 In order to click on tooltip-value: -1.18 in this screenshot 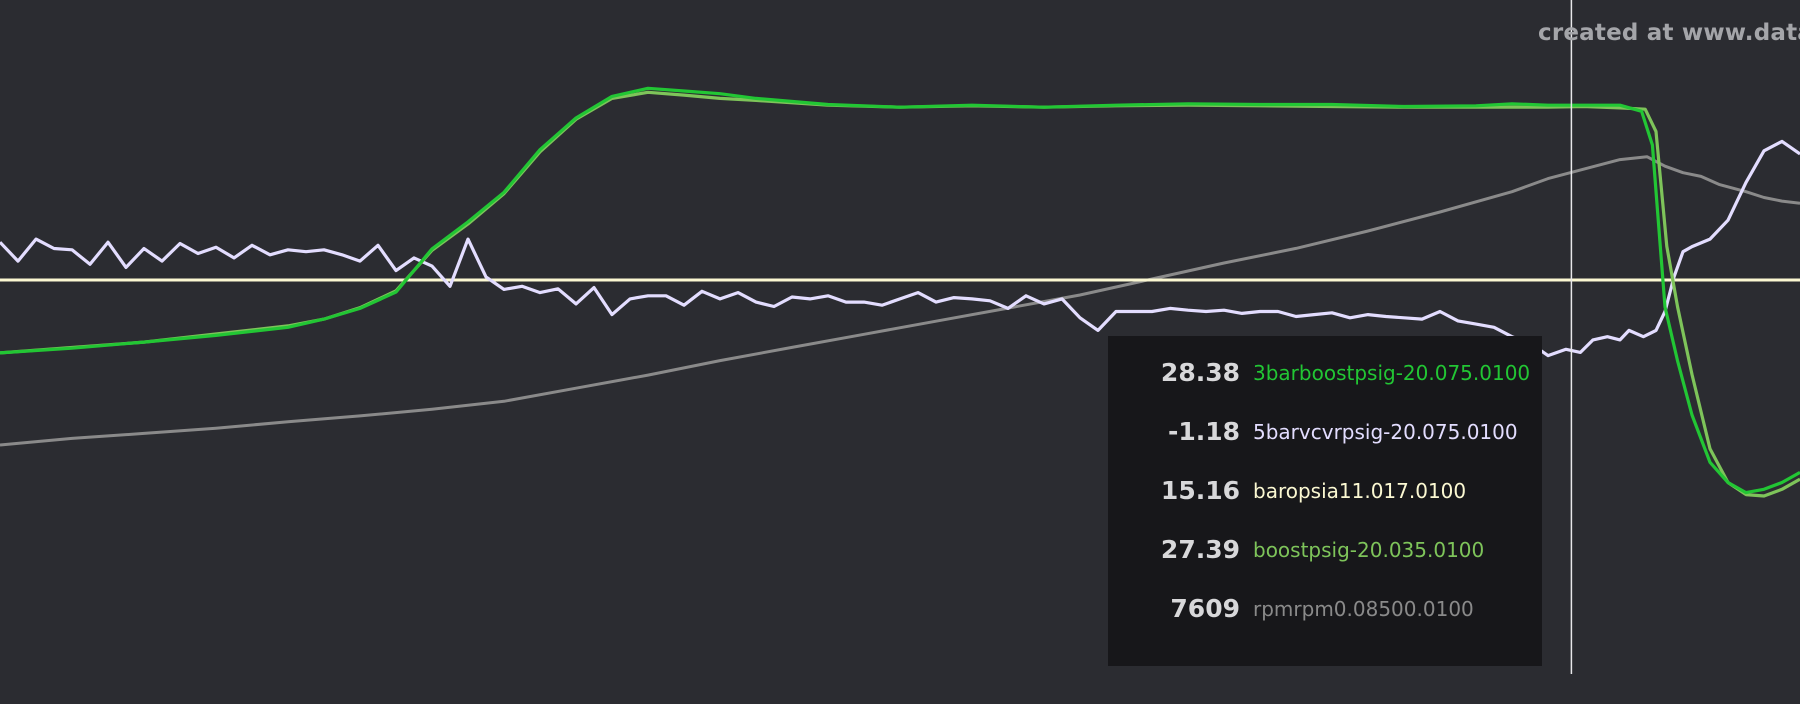, I will do `click(1203, 431)`.